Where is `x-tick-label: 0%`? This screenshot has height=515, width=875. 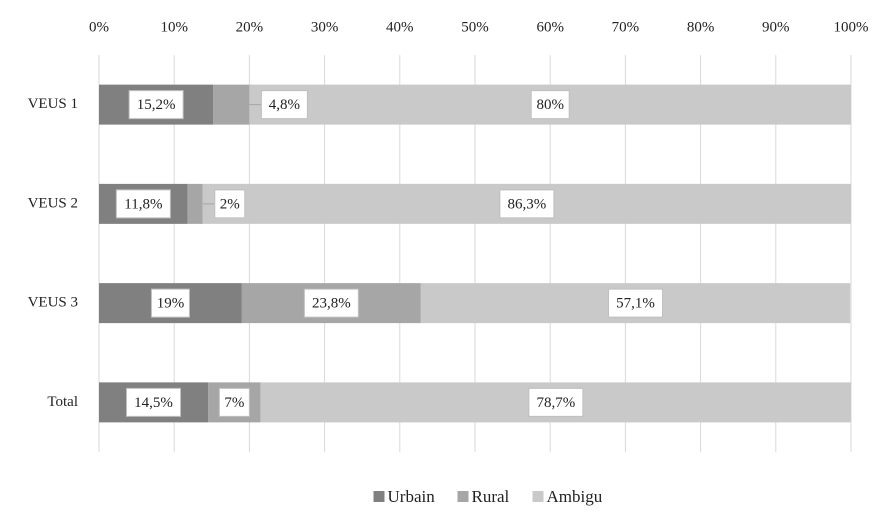 x-tick-label: 0% is located at coordinates (99, 27).